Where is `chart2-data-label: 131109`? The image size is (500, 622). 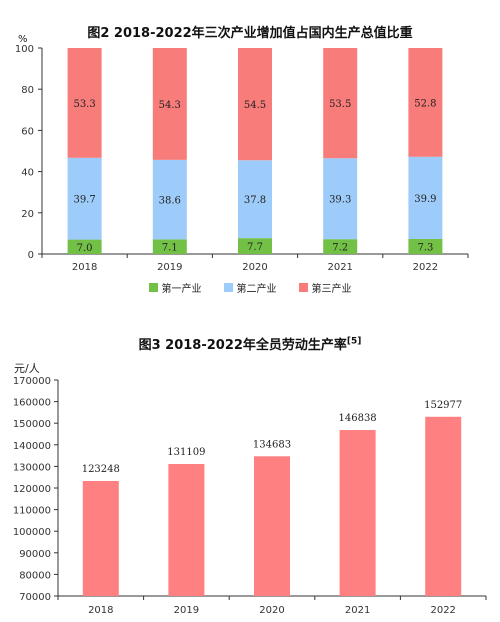 chart2-data-label: 131109 is located at coordinates (186, 452).